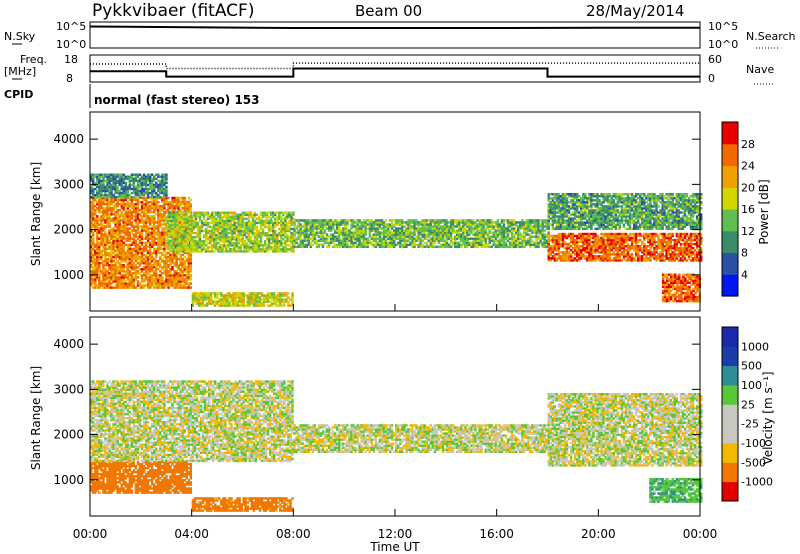 This screenshot has width=800, height=554. Describe the element at coordinates (69, 78) in the screenshot. I see `freq-tick-bottom: 8` at that location.